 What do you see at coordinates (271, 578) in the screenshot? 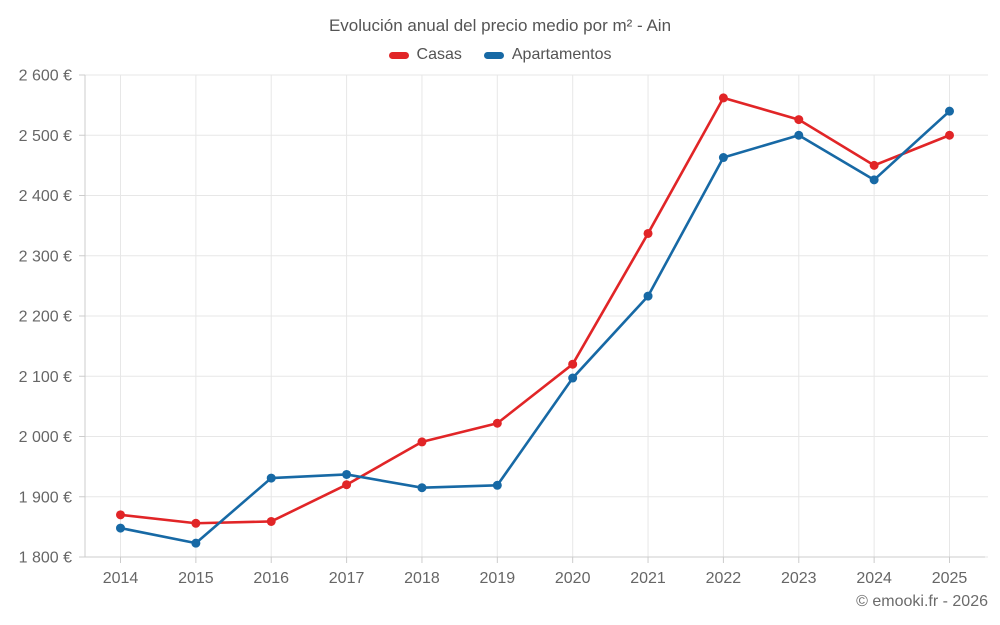
I see `svg-text: 2016` at bounding box center [271, 578].